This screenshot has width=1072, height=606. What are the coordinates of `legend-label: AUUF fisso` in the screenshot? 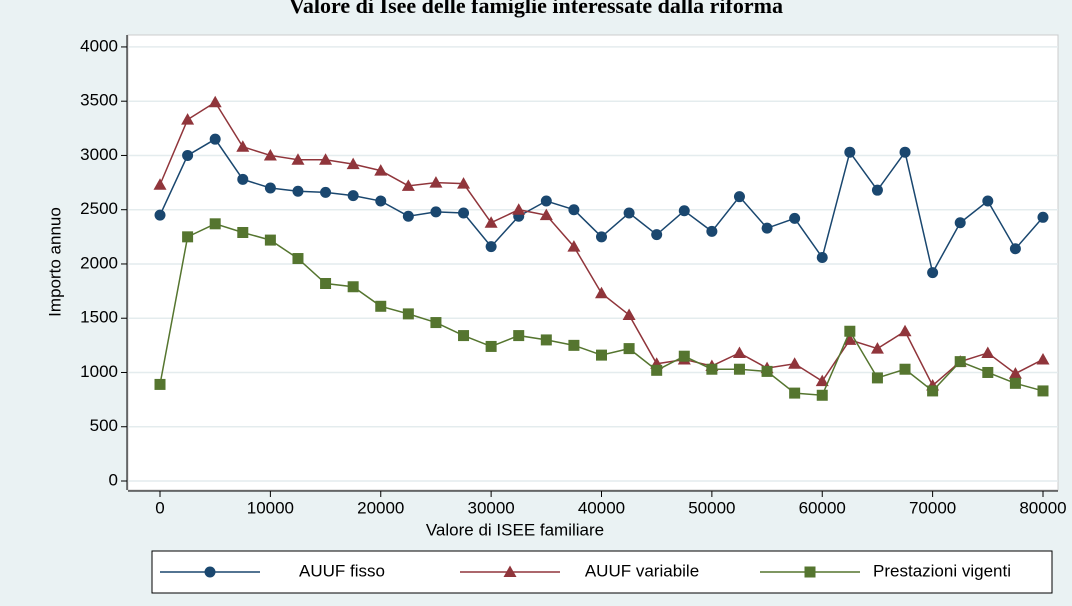 It's located at (342, 570).